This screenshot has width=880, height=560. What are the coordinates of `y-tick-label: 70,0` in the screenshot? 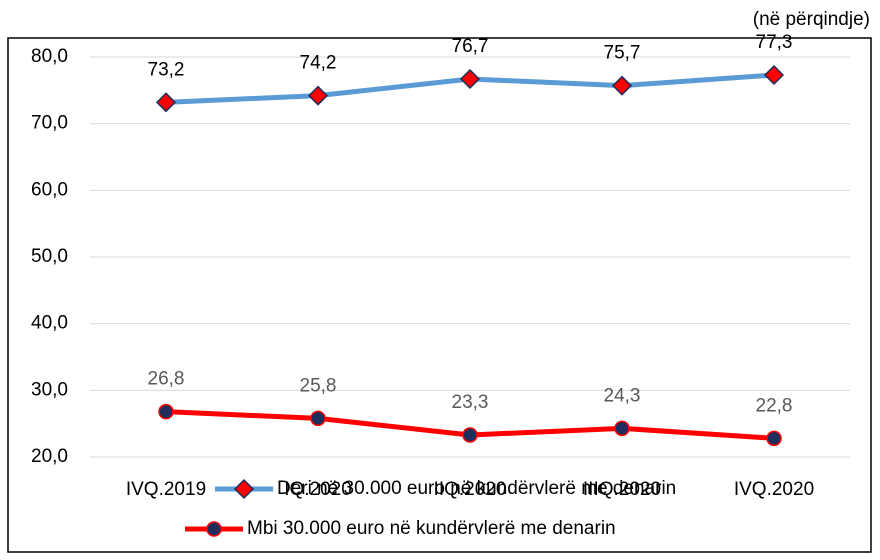 It's located at (49, 123).